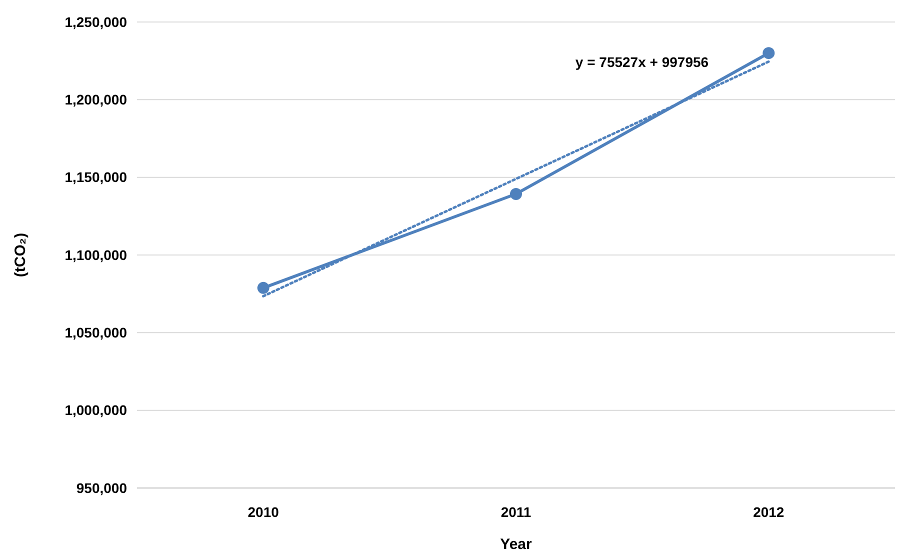  Describe the element at coordinates (96, 177) in the screenshot. I see `y-tick-label: 1,150,000` at that location.